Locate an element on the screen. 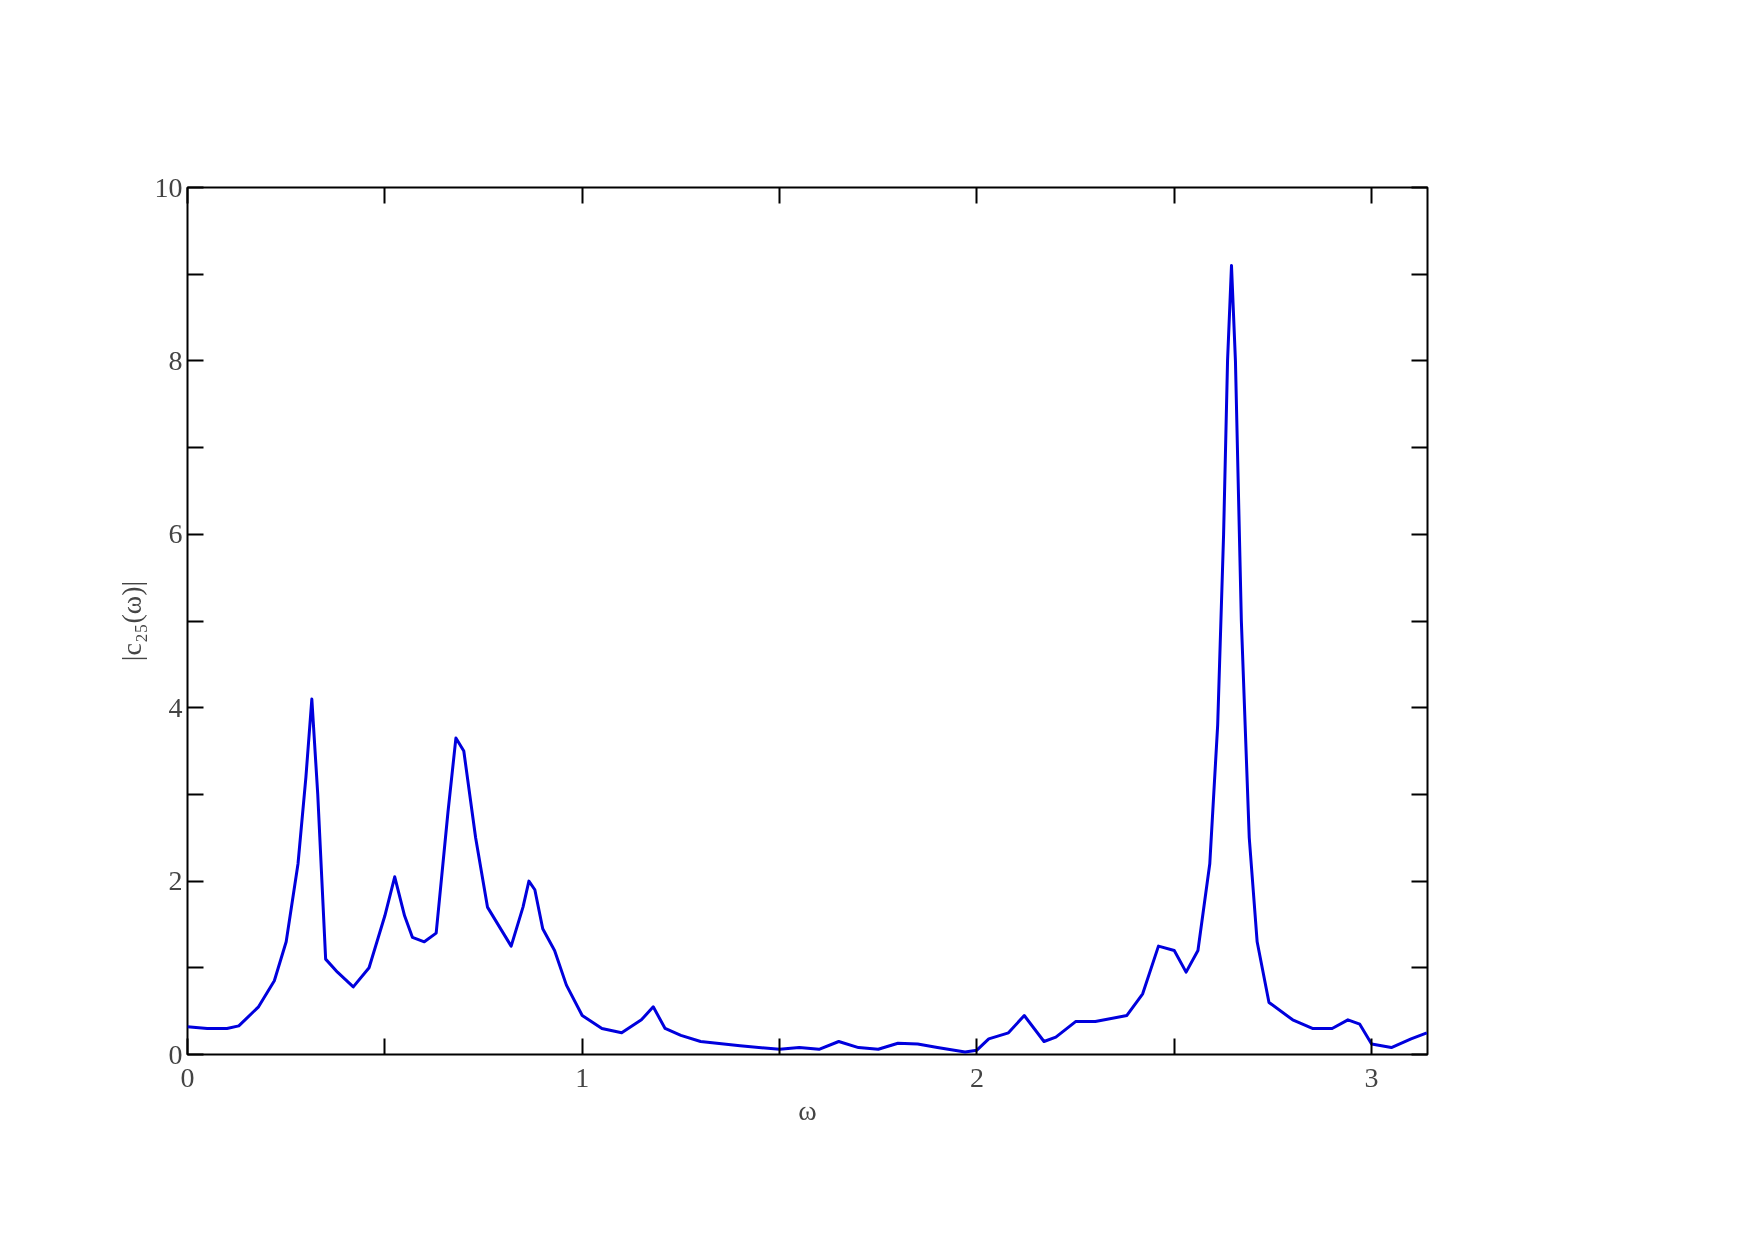  y-tick-label: 2 is located at coordinates (175, 881).